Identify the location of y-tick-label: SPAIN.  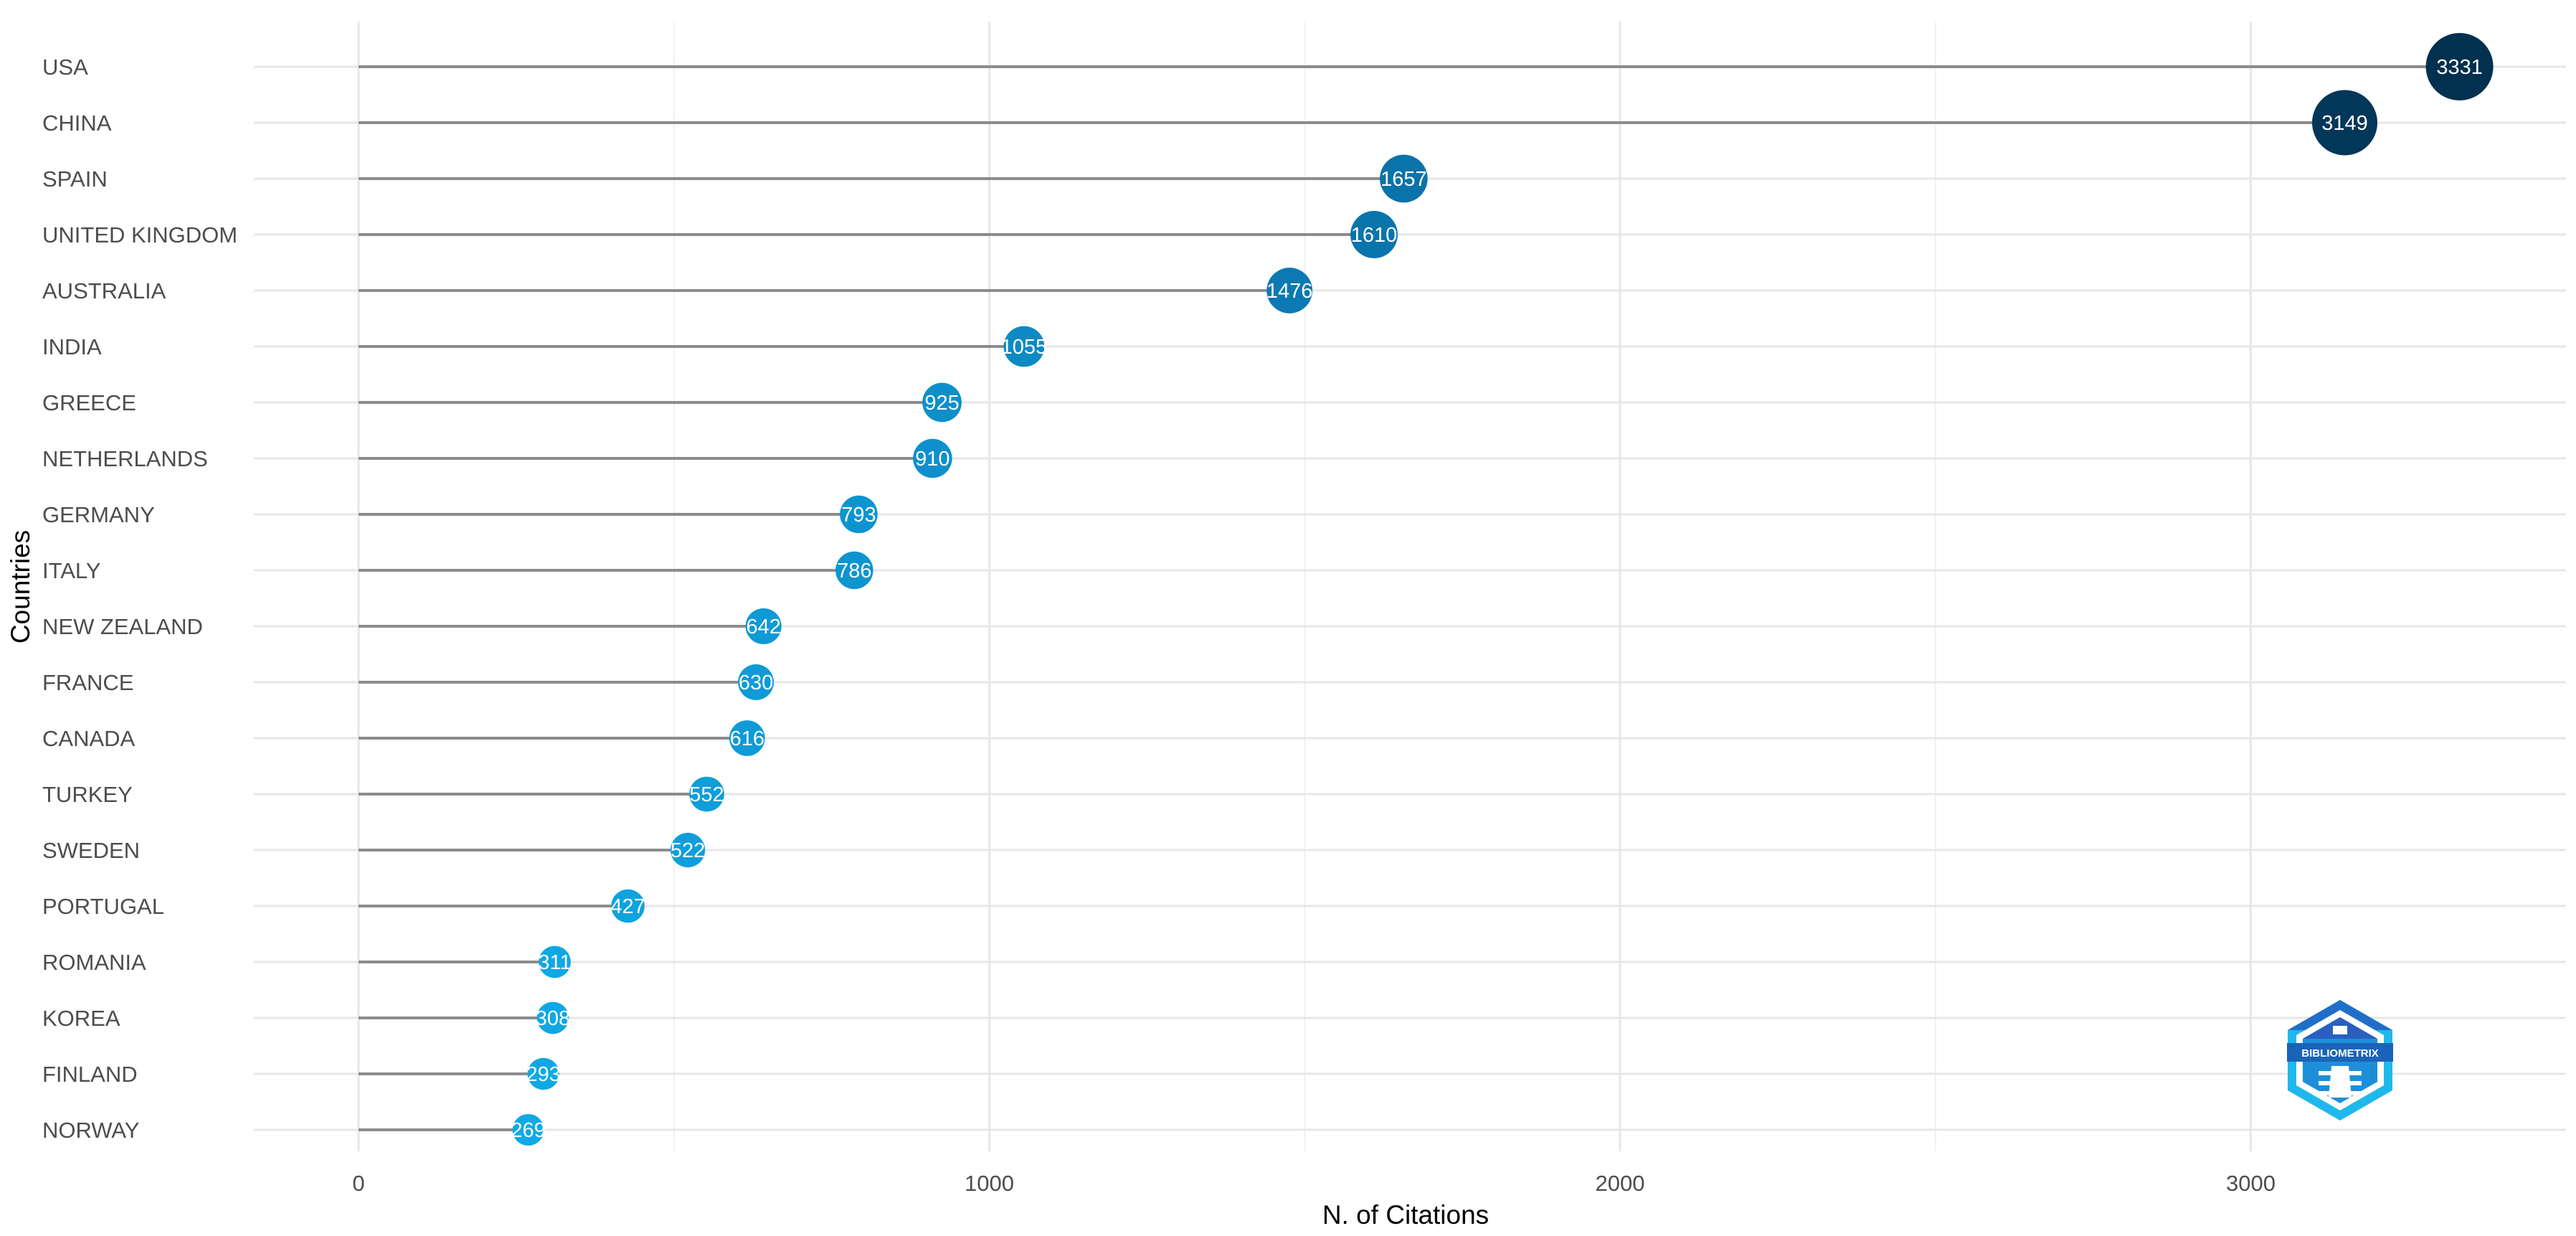
(75, 179).